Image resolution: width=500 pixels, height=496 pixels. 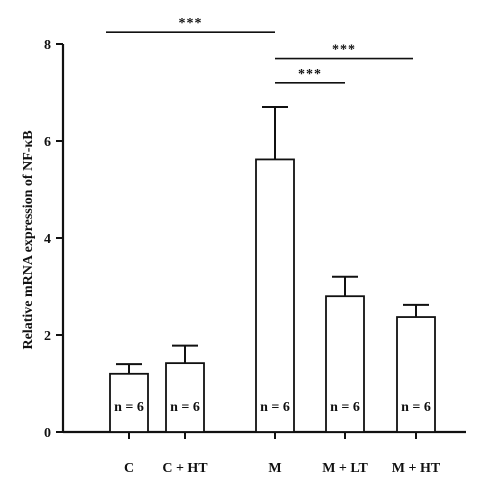 I want to click on y-axis-title: Relative mRNA expression of NF-κB, so click(x=28, y=239).